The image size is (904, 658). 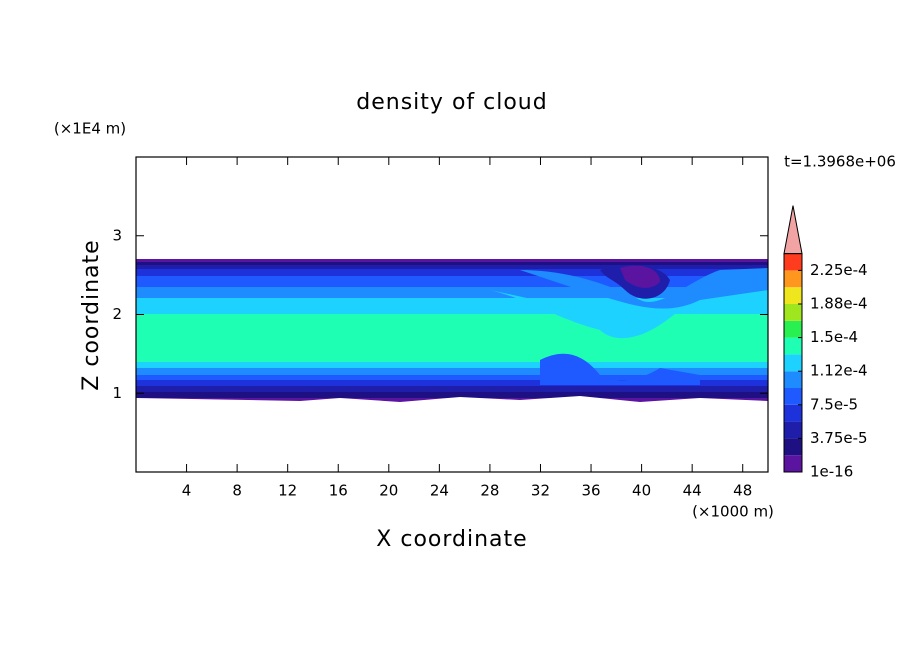 I want to click on colorbar-tick-label: 1.12e-4, so click(x=839, y=371).